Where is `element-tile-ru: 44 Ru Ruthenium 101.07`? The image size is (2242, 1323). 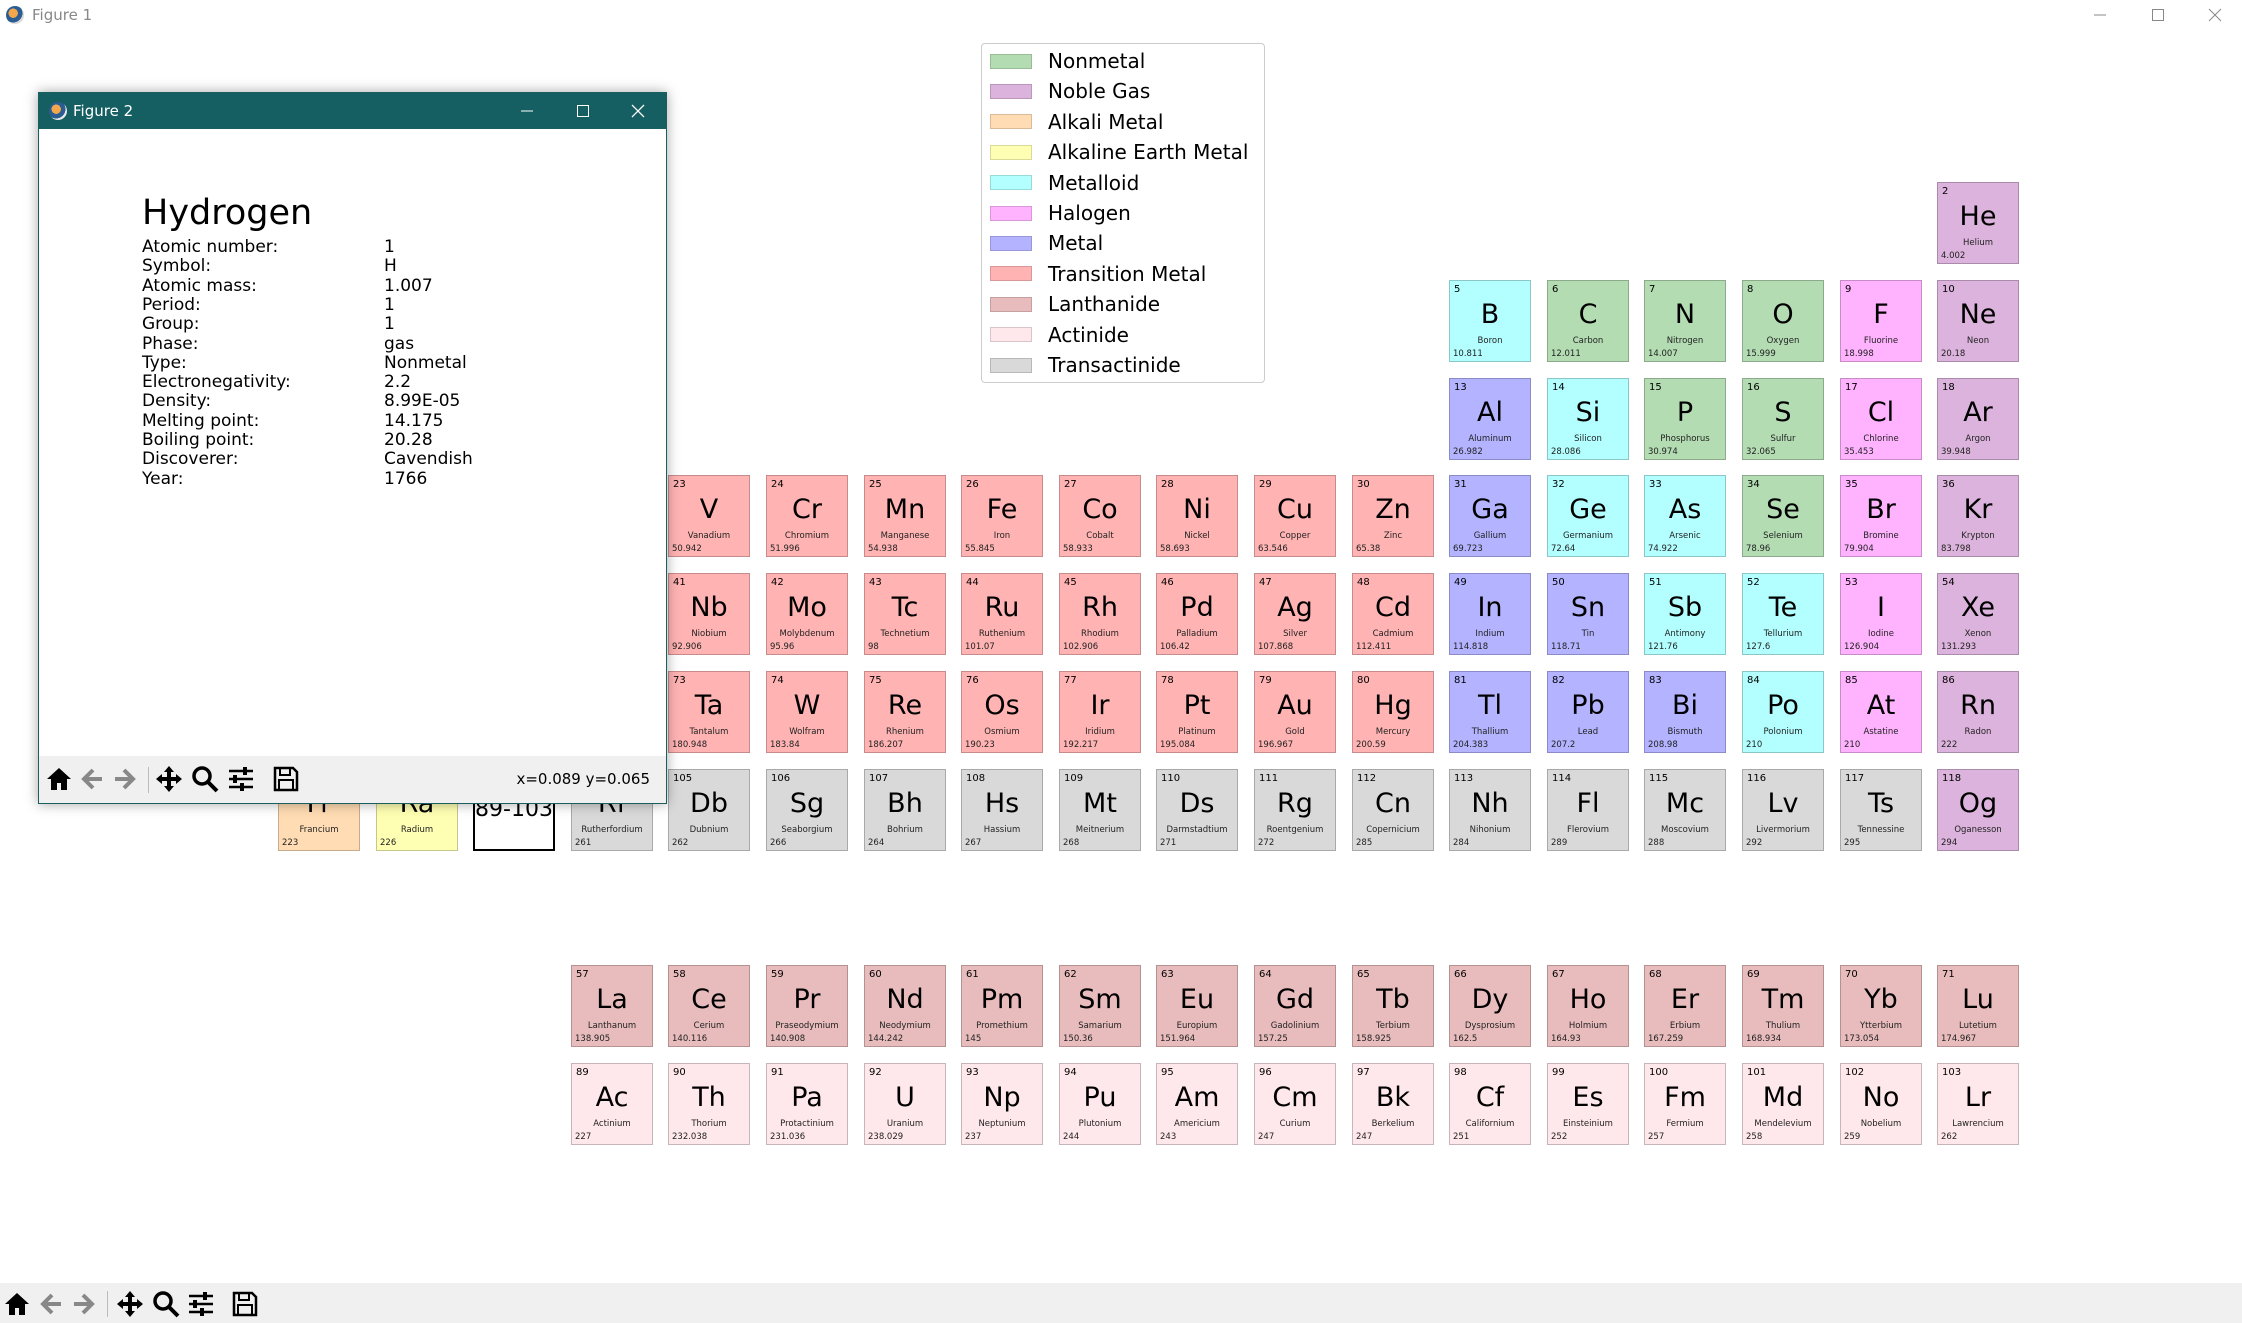 element-tile-ru: 44 Ru Ruthenium 101.07 is located at coordinates (1002, 614).